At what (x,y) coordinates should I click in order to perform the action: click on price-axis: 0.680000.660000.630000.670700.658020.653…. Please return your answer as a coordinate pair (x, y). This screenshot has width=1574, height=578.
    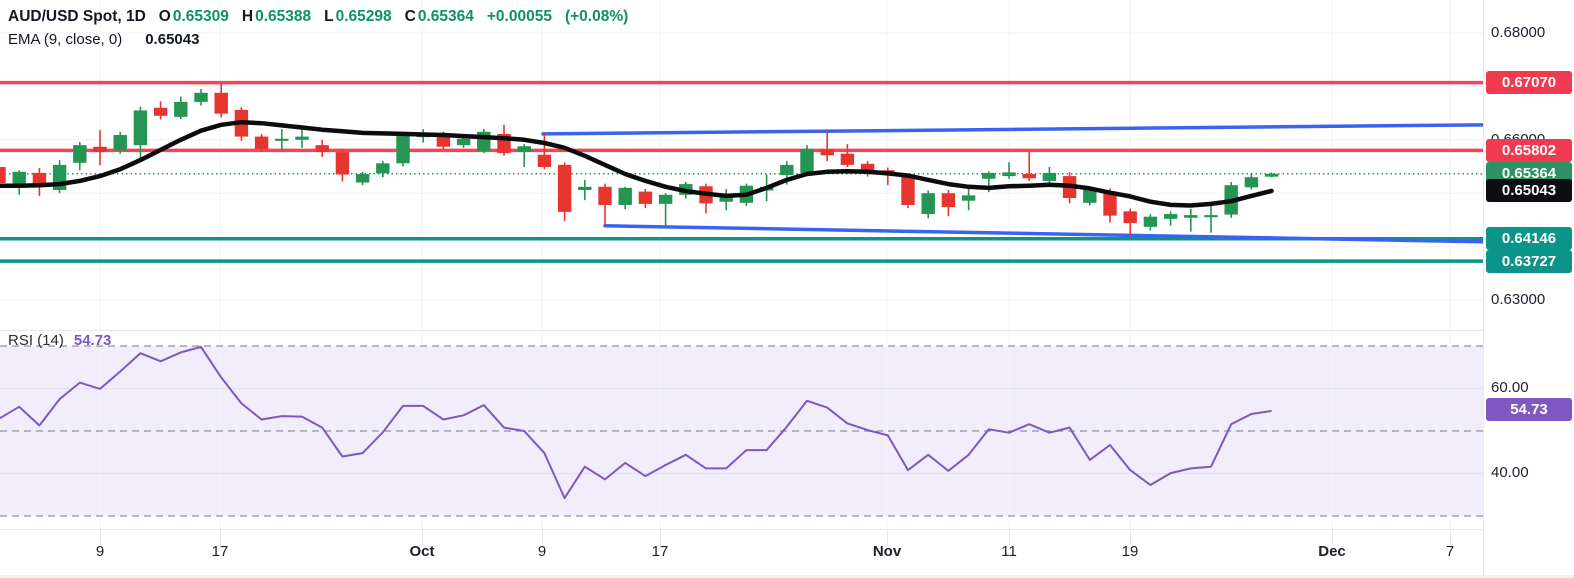
    Looking at the image, I should click on (1528, 287).